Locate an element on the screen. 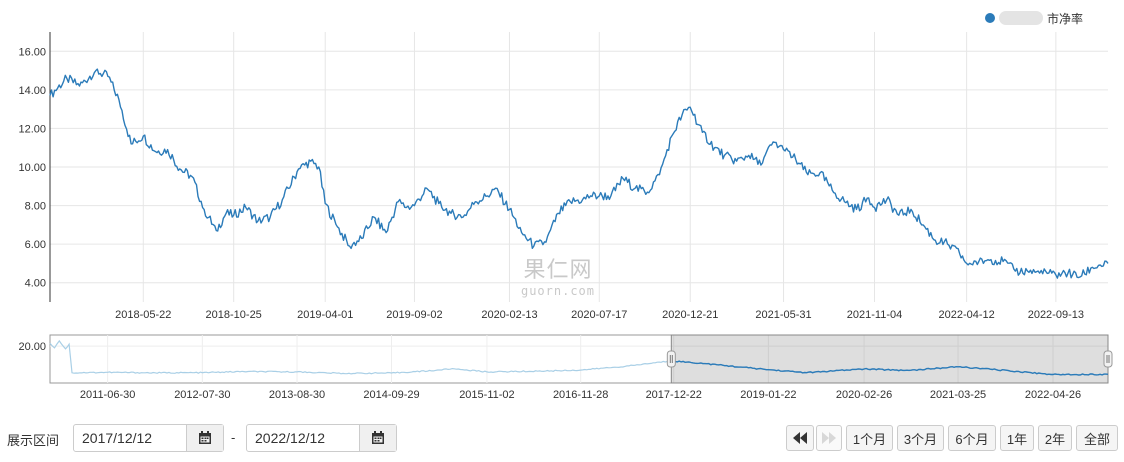 This screenshot has width=1124, height=462. step-back-button is located at coordinates (800, 438).